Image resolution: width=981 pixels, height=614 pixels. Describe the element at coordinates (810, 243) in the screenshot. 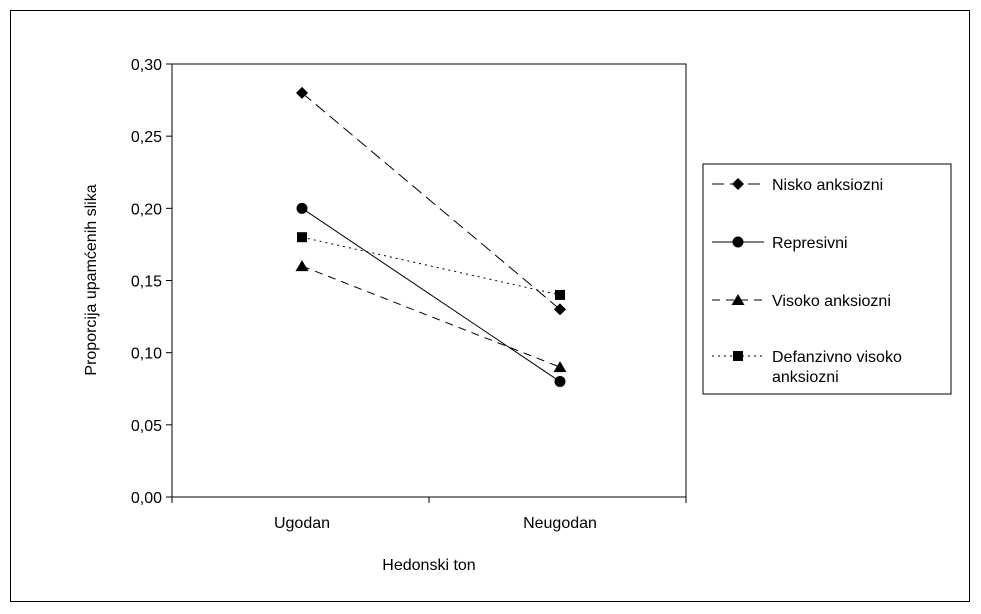

I see `legend-label: Represivni` at that location.